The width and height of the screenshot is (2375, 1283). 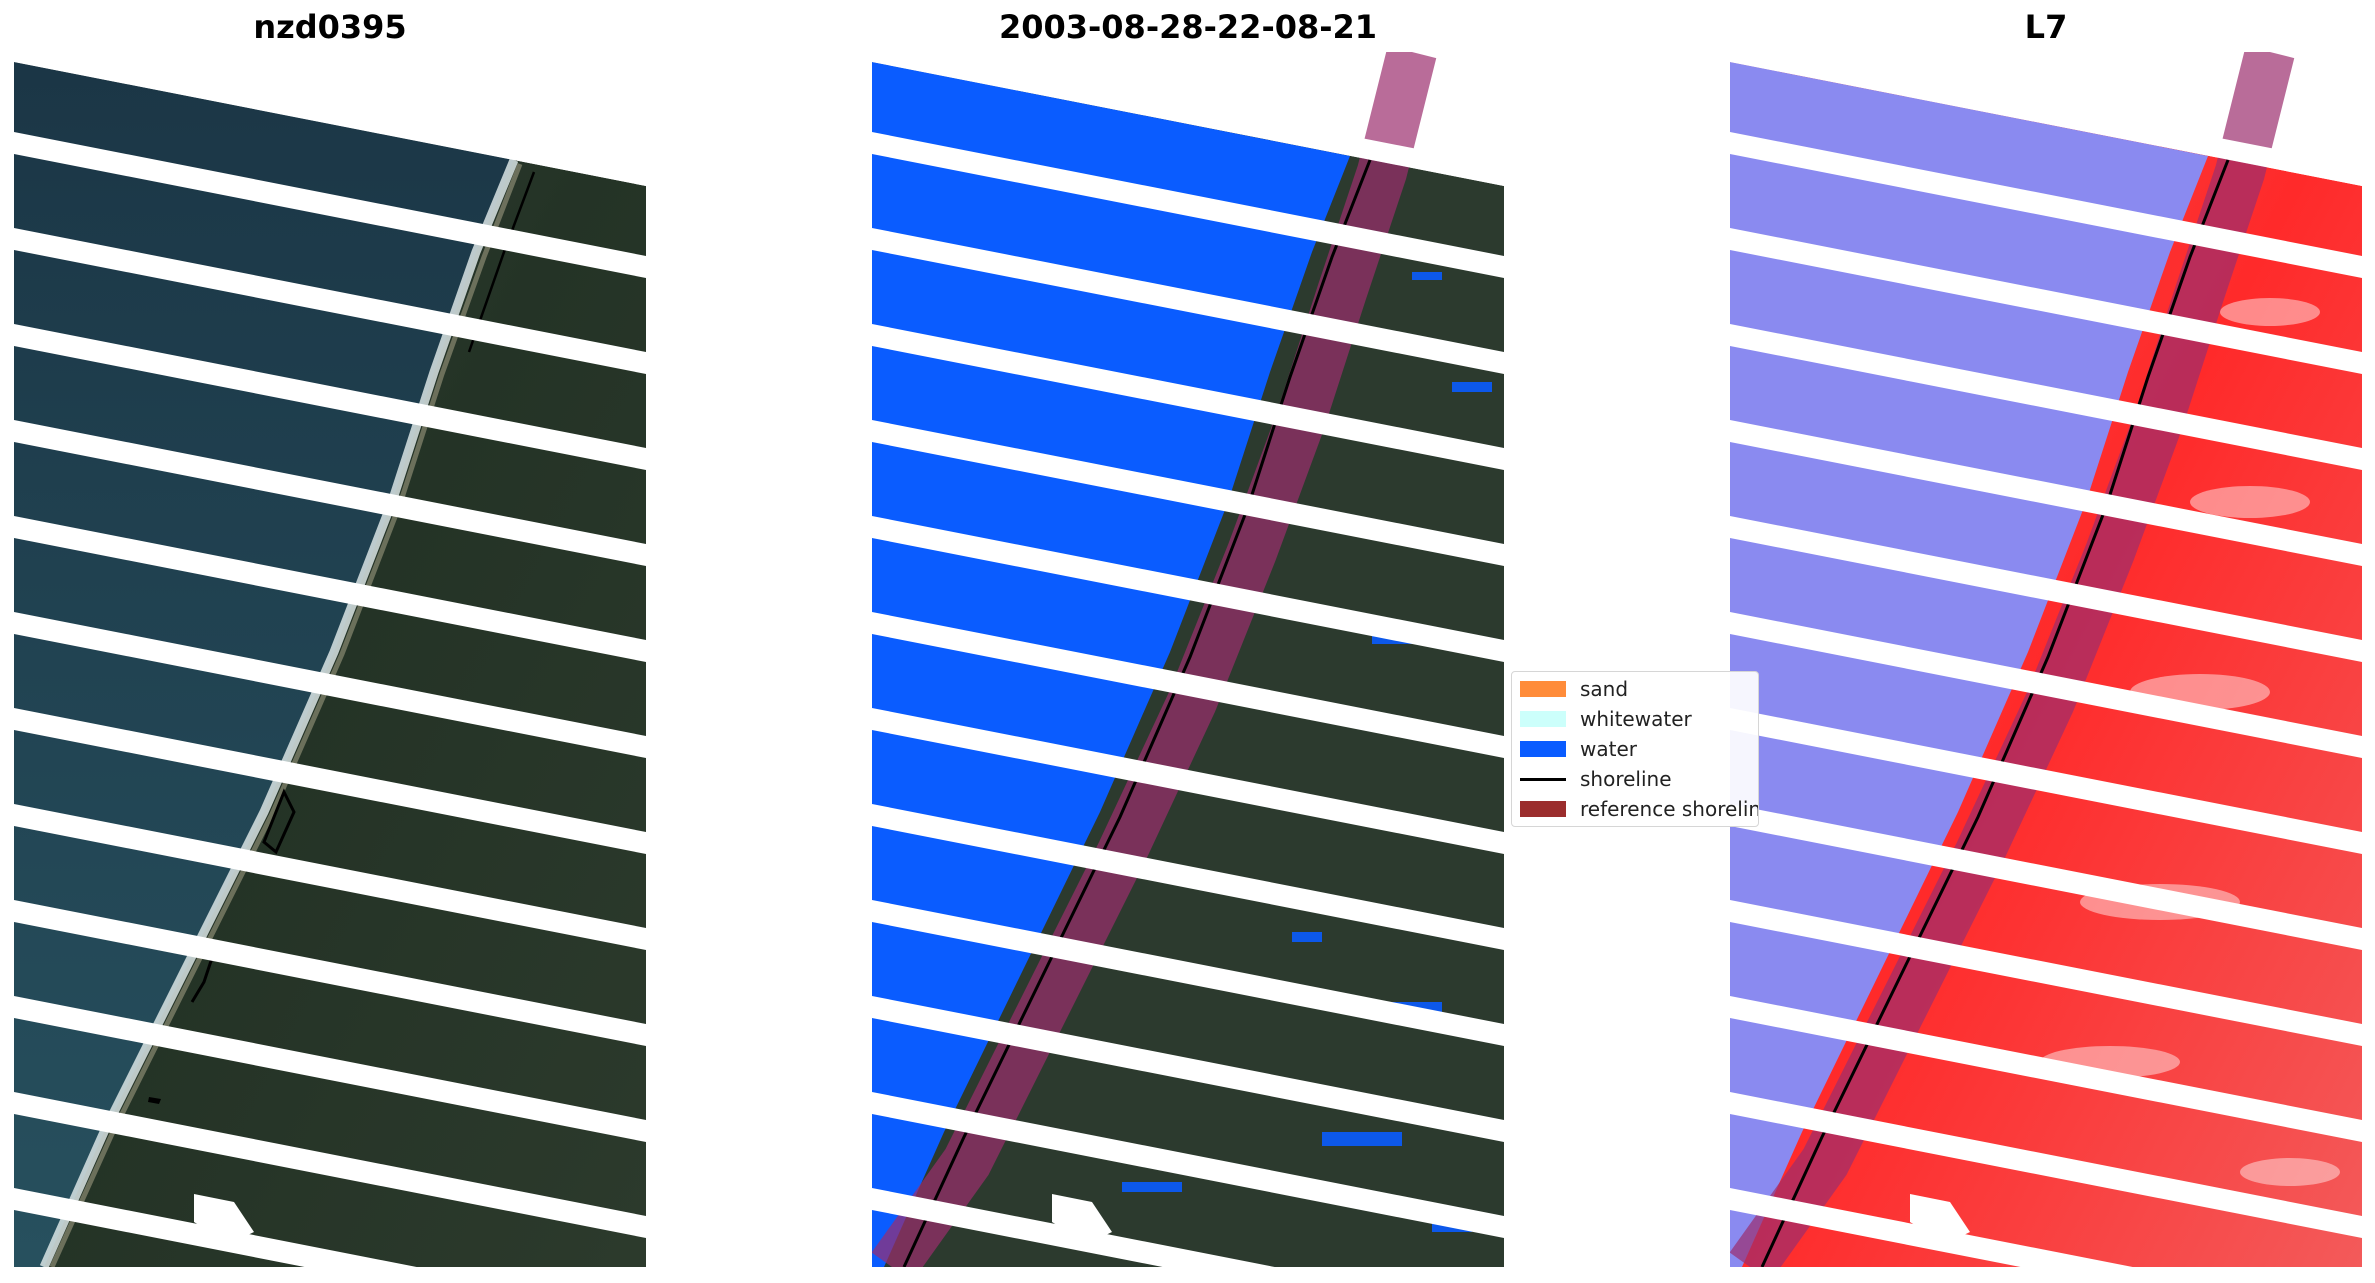 I want to click on panel-title-rgb: nzd0395, so click(x=330, y=27).